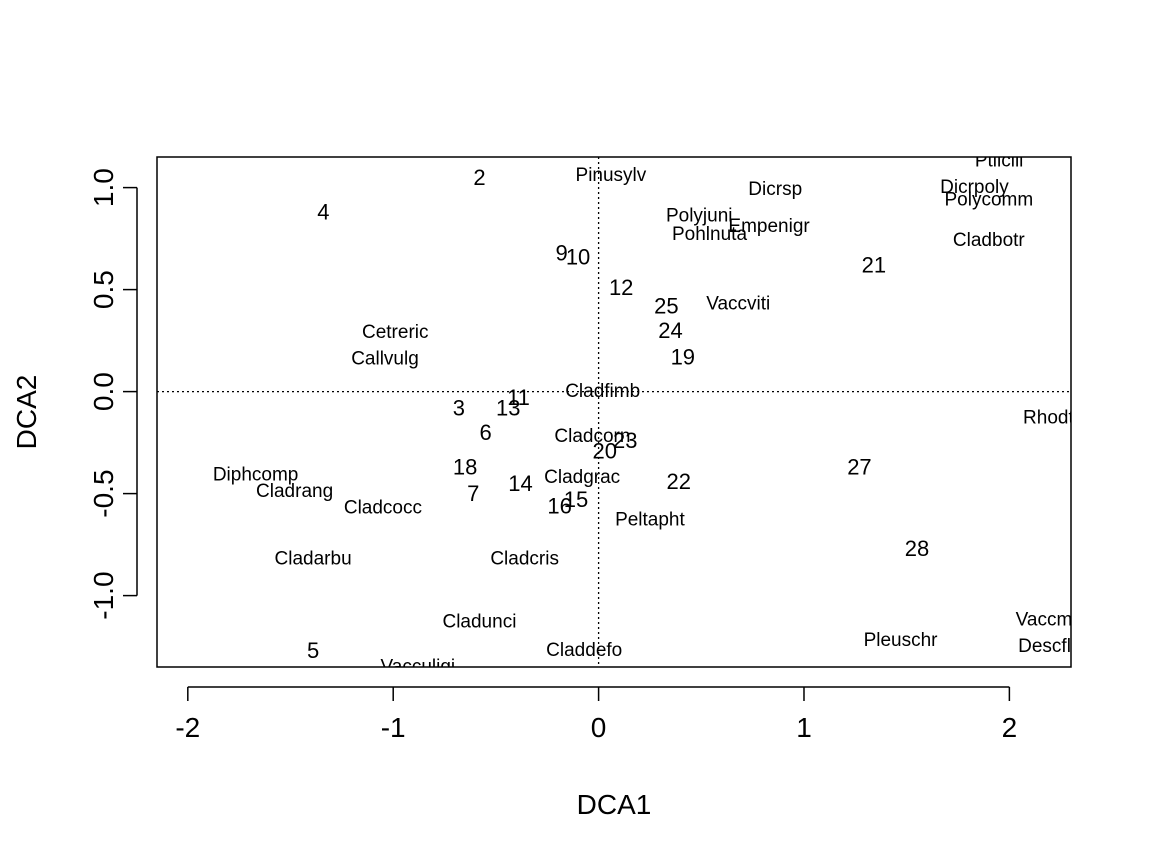  Describe the element at coordinates (559, 505) in the screenshot. I see `site-label: 16` at that location.